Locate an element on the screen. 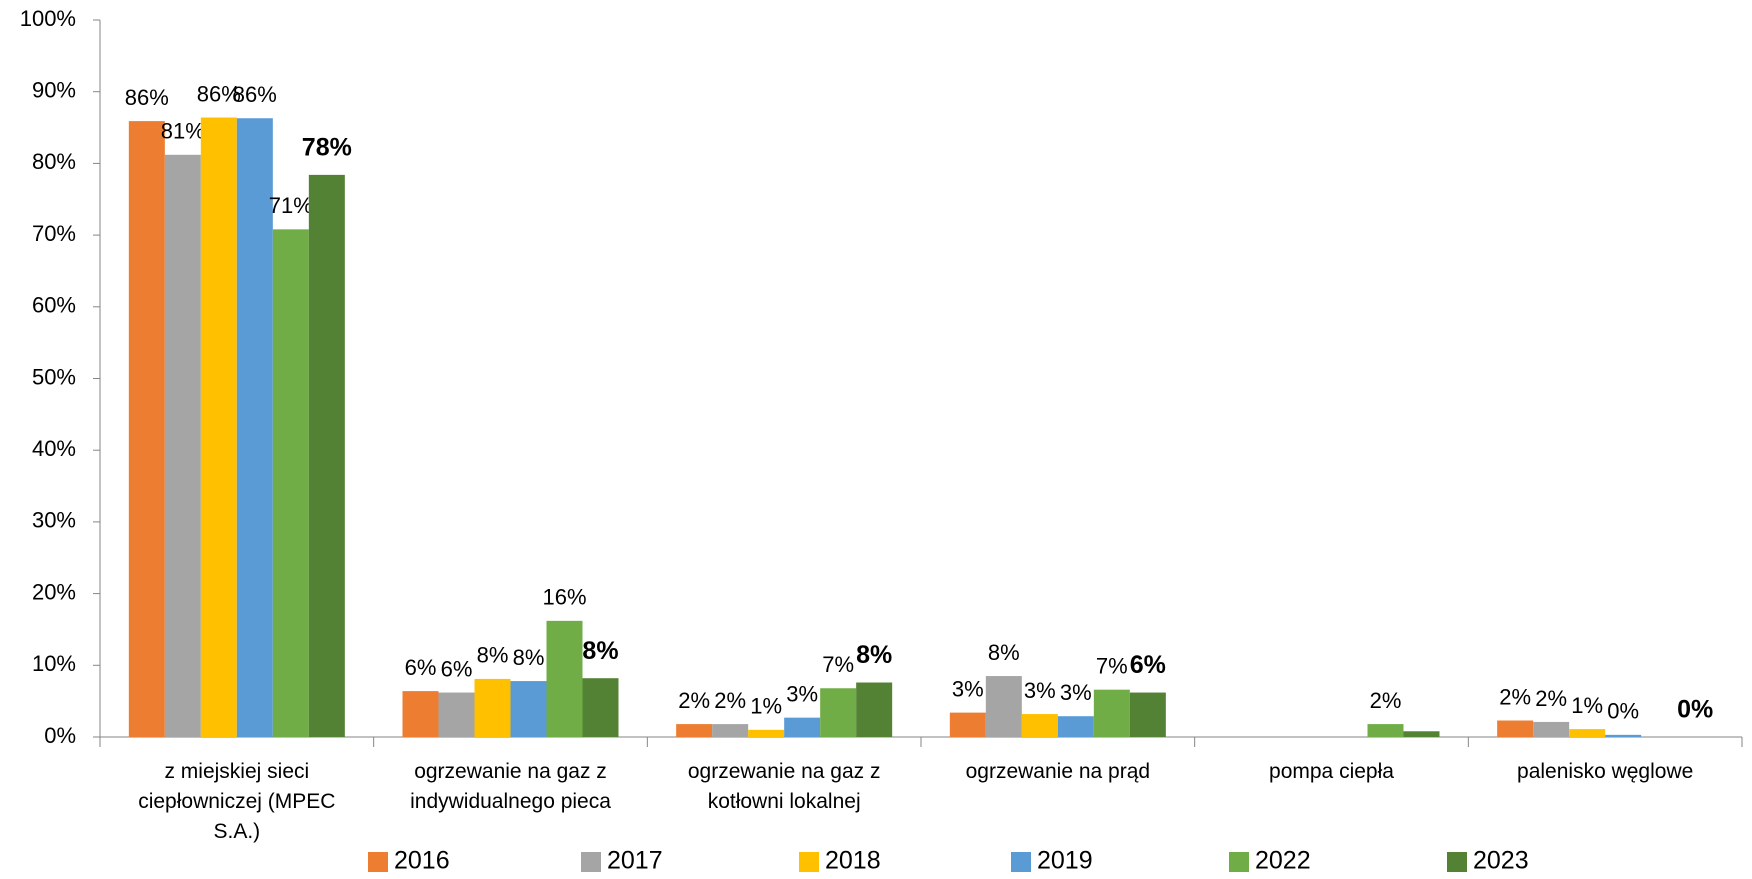  data-label: 16% is located at coordinates (564, 597).